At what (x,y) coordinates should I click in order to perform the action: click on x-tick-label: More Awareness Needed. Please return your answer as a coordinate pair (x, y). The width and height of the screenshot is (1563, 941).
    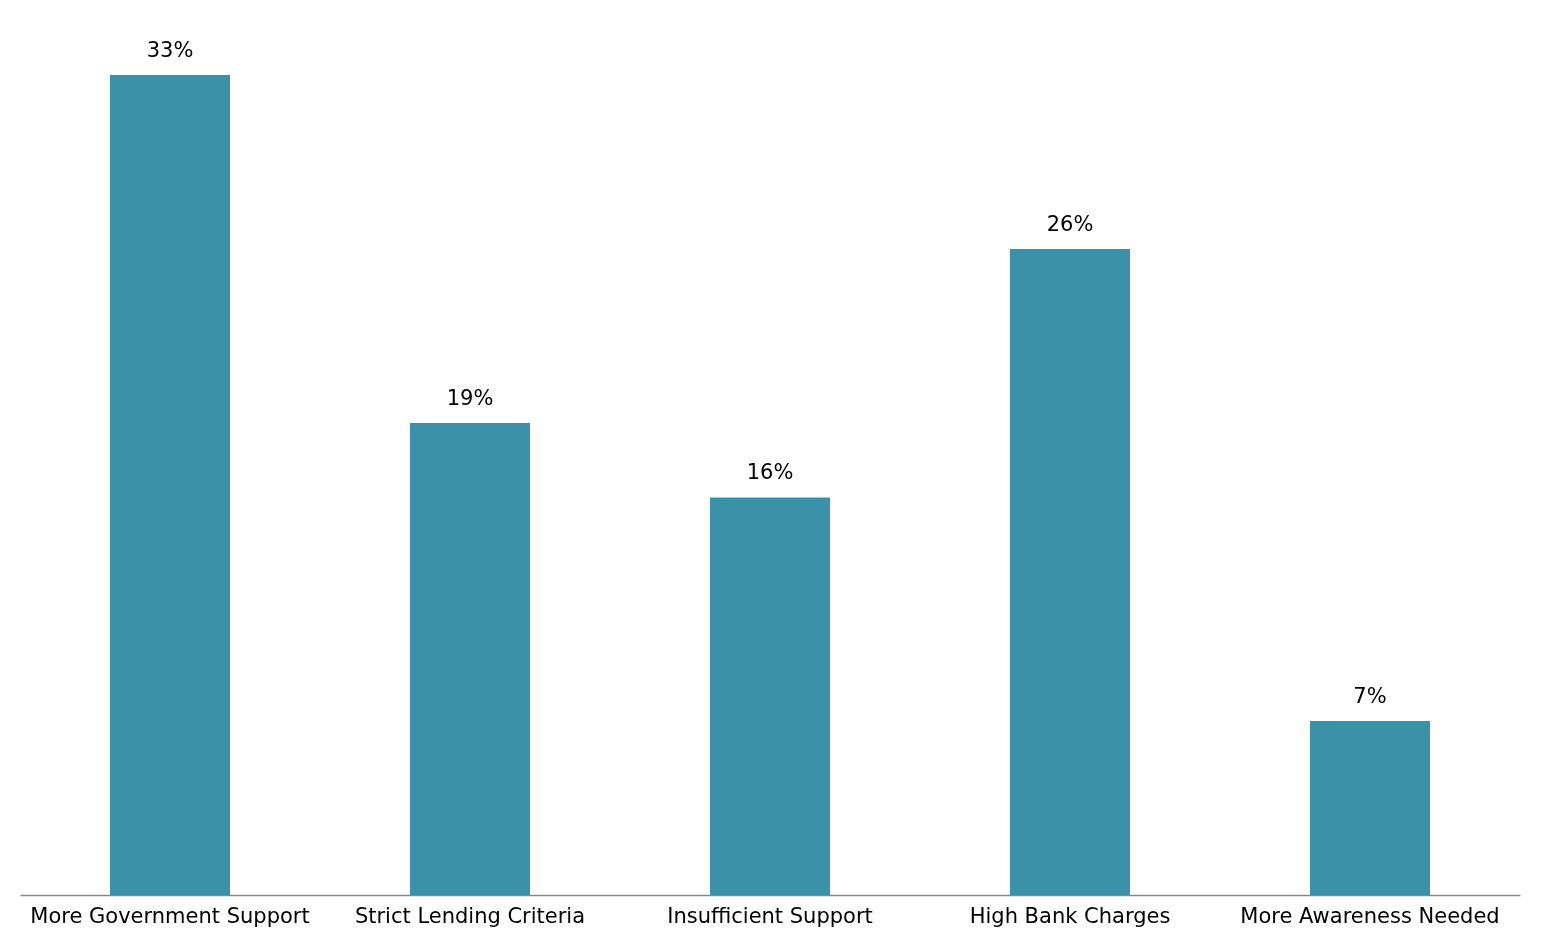
    Looking at the image, I should click on (1370, 915).